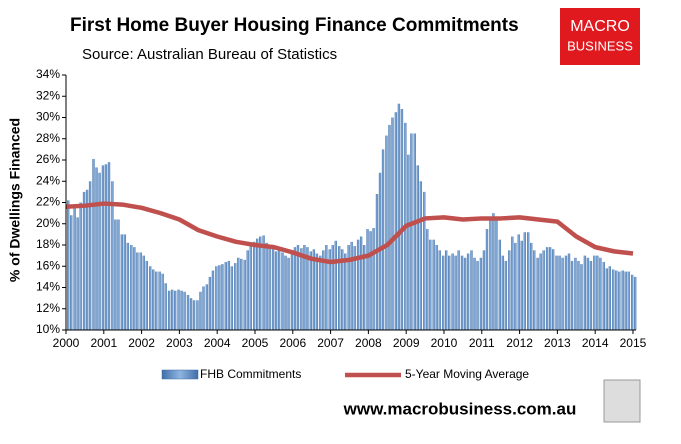 The width and height of the screenshot is (681, 444). What do you see at coordinates (368, 343) in the screenshot?
I see `x-tick-label: 2008` at bounding box center [368, 343].